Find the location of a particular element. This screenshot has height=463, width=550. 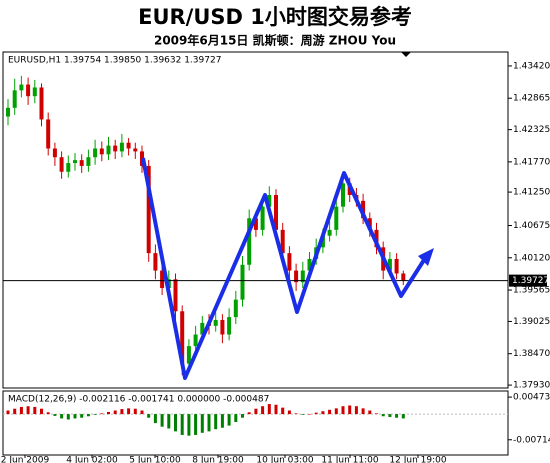

shift-marker is located at coordinates (406, 54).